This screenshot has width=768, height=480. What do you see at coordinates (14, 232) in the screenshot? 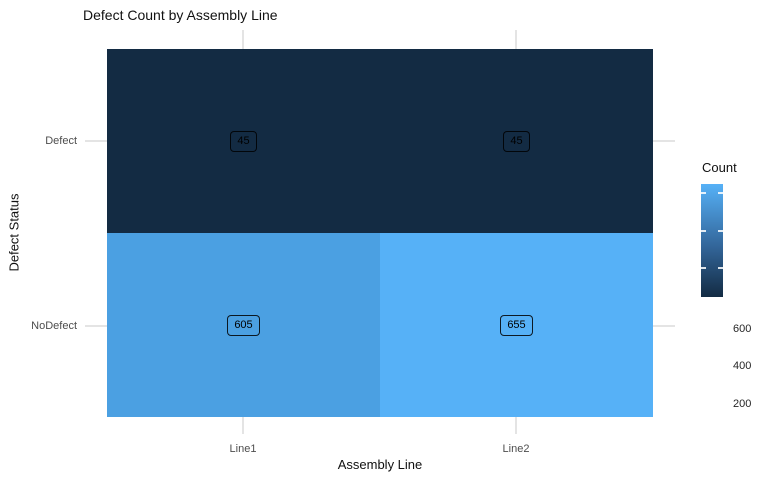
I see `y-axis-title: Defect Status` at bounding box center [14, 232].